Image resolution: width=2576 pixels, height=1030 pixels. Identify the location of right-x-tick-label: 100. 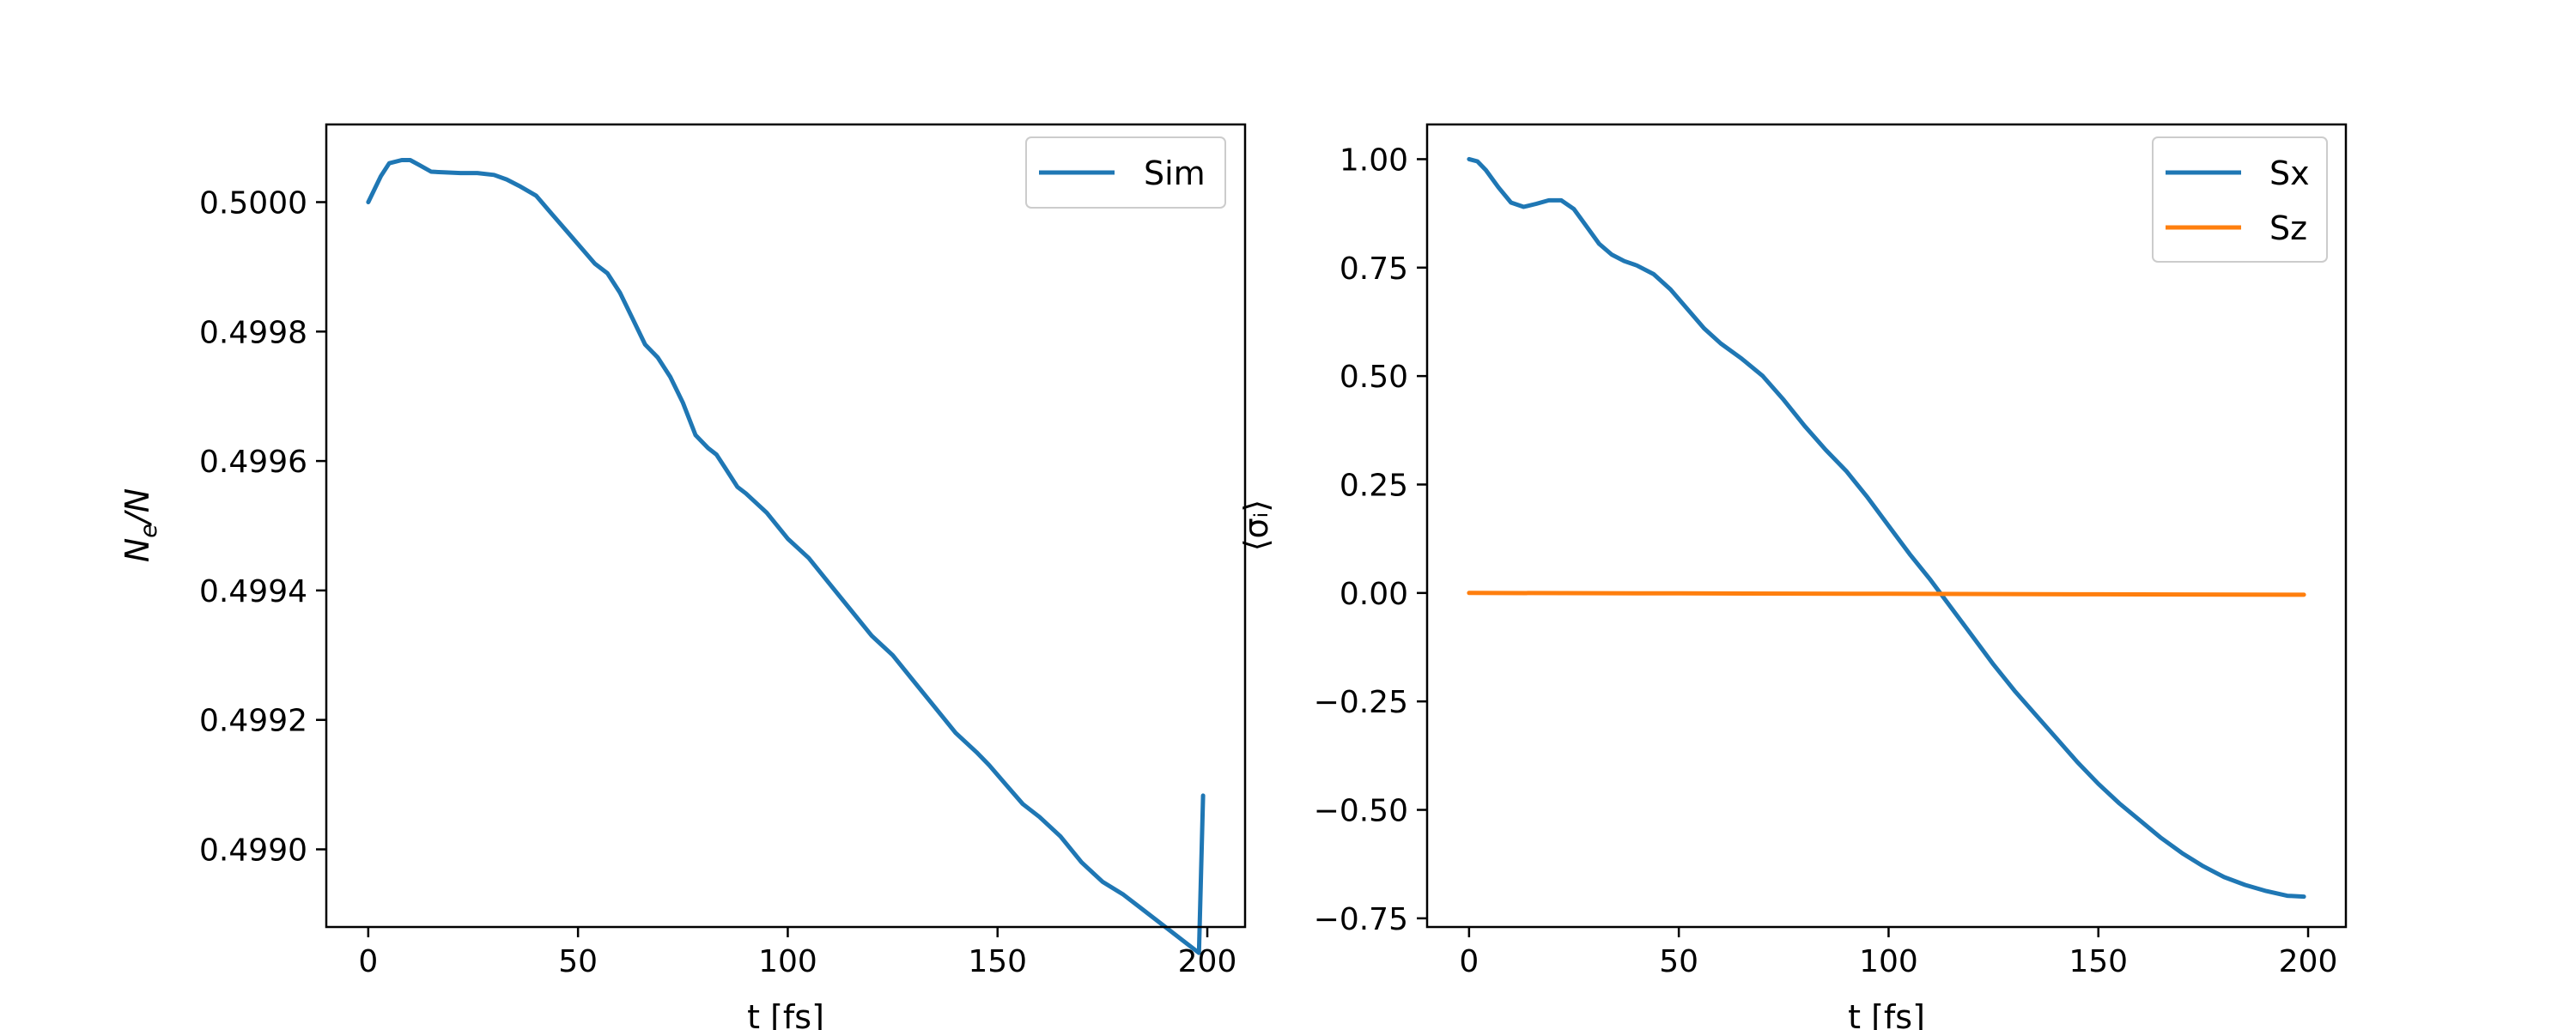
(1888, 961).